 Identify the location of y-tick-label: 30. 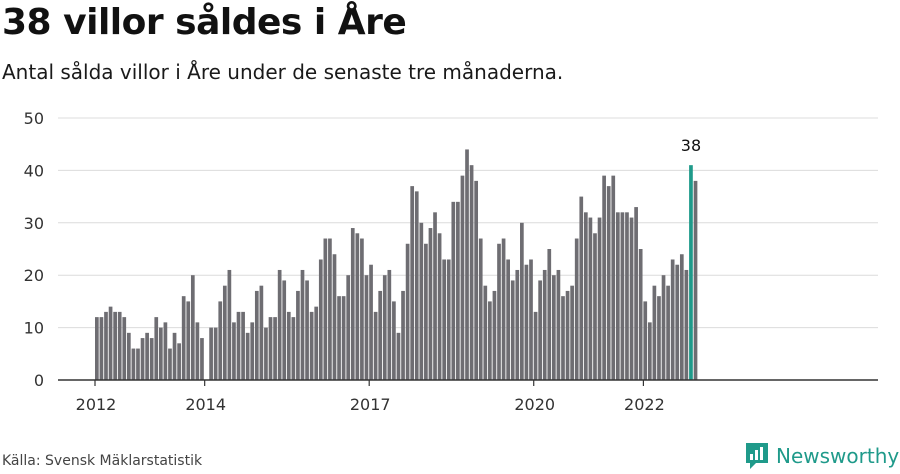
(34, 223).